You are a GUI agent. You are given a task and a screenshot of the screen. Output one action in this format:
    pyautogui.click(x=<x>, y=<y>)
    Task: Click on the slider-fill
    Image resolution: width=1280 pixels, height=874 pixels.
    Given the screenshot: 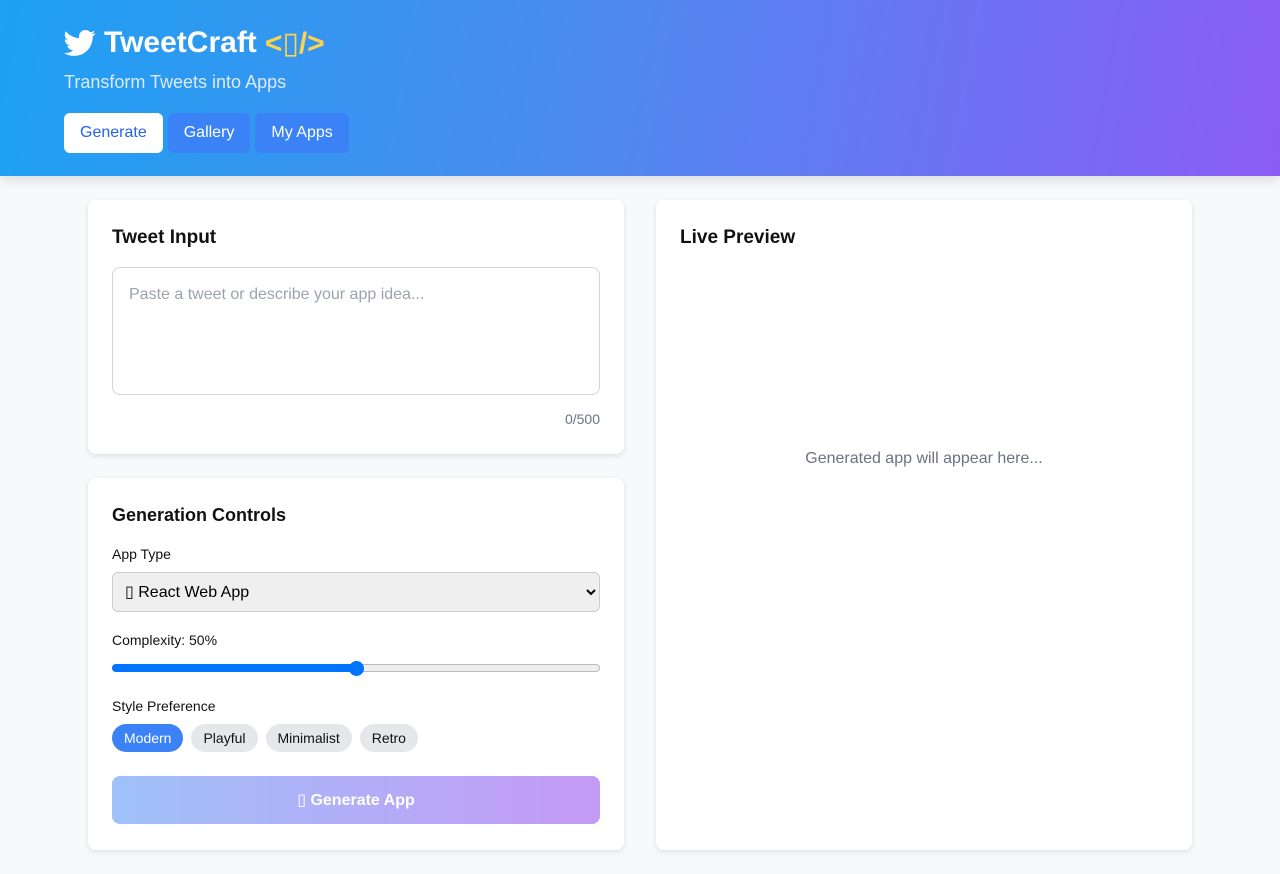 What is the action you would take?
    pyautogui.click(x=234, y=668)
    